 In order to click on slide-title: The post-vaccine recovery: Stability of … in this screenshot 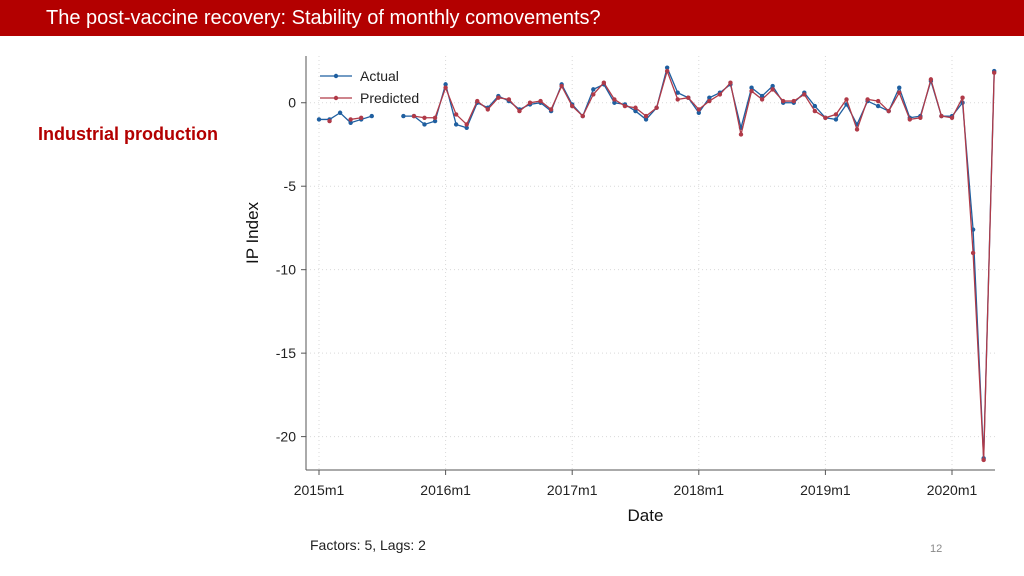, I will do `click(323, 18)`.